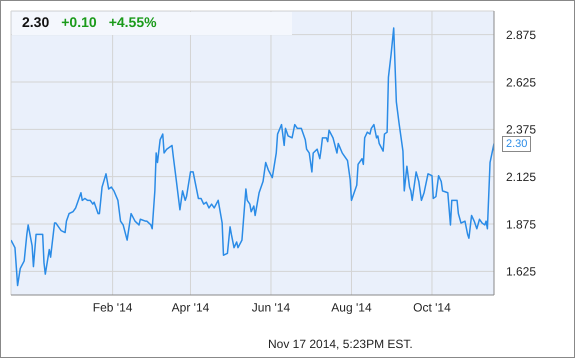 The height and width of the screenshot is (358, 575). What do you see at coordinates (112, 307) in the screenshot?
I see `x-tick-label: Feb '14` at bounding box center [112, 307].